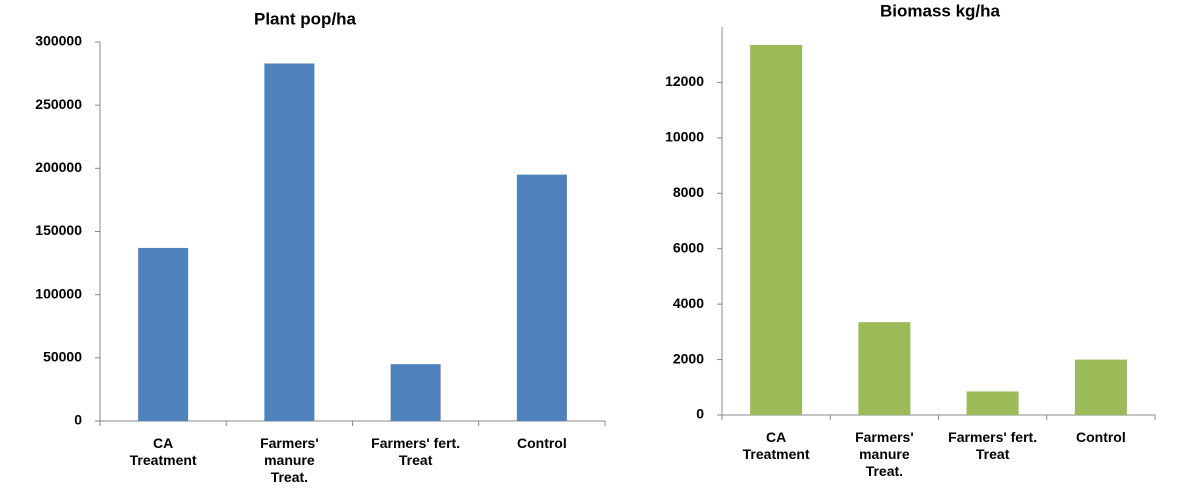  Describe the element at coordinates (940, 10) in the screenshot. I see `chart-title: Biomass kg/ha` at that location.